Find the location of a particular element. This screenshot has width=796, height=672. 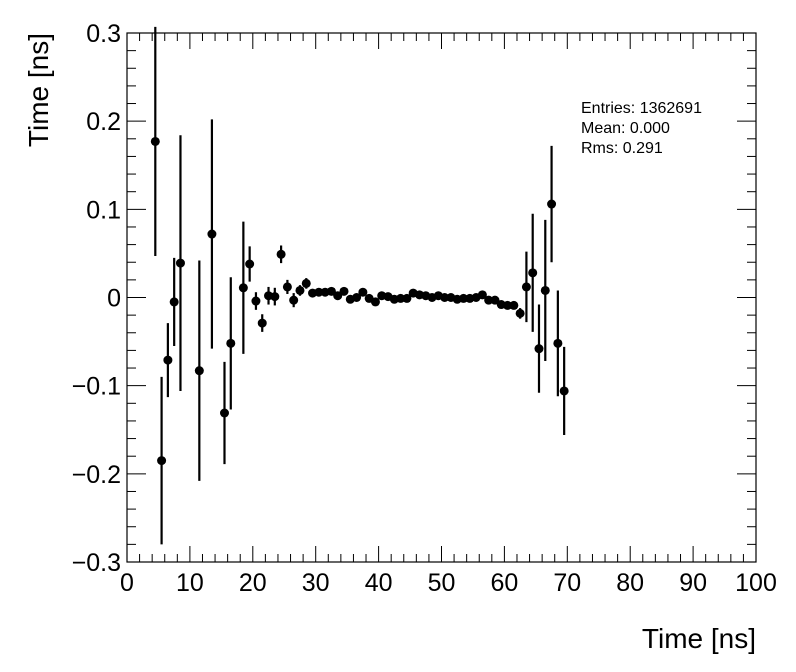

x-tick-label: 80 is located at coordinates (630, 583).